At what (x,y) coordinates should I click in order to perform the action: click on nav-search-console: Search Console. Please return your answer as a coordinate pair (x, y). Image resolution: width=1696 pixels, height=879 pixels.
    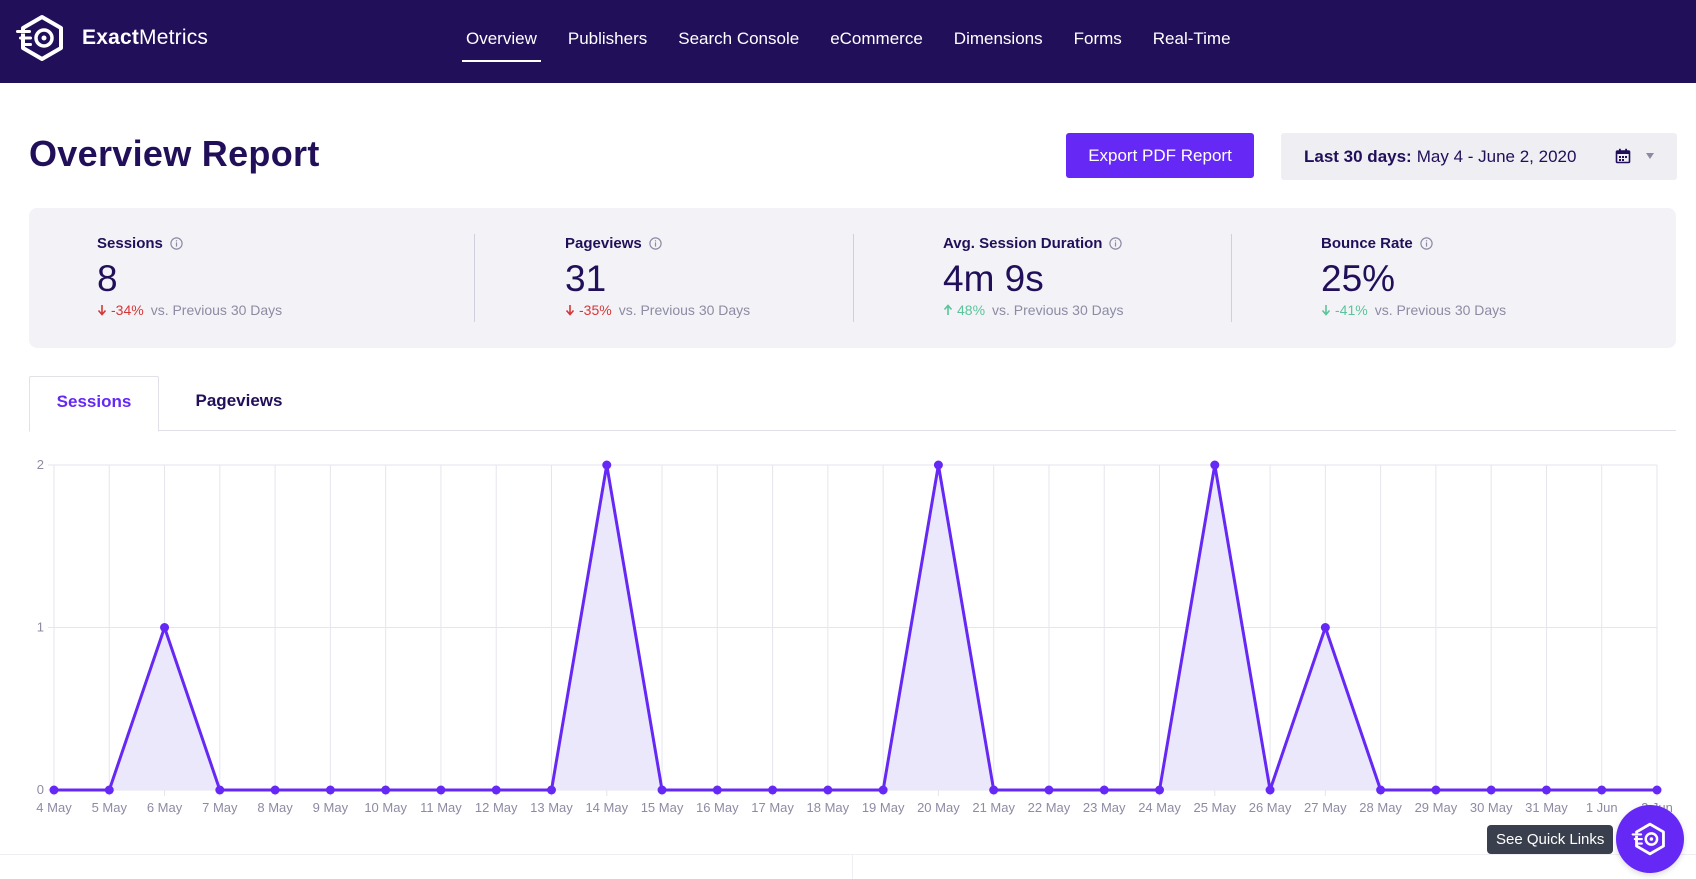
    Looking at the image, I should click on (739, 38).